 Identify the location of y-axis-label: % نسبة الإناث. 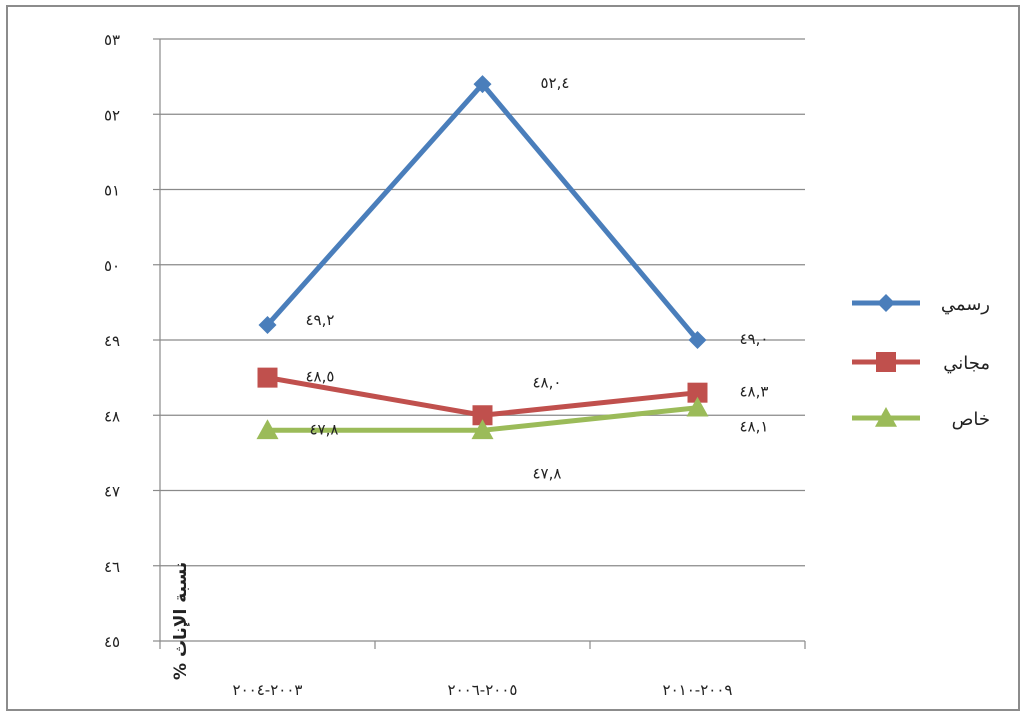
(181, 621).